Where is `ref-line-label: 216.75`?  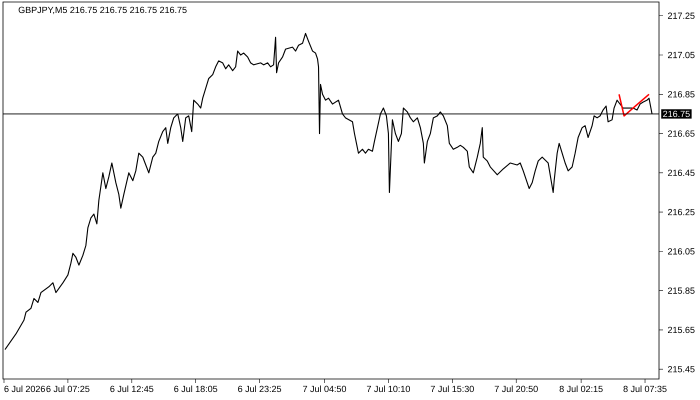 ref-line-label: 216.75 is located at coordinates (676, 114).